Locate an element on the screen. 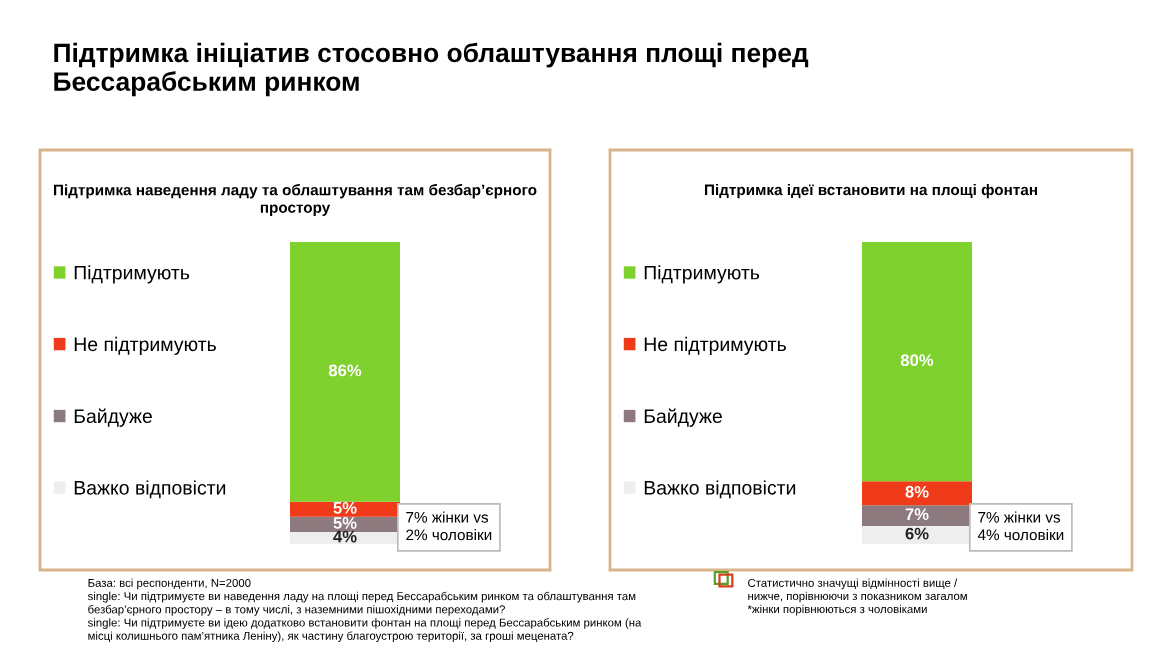 This screenshot has width=1168, height=656. data-label: 80% is located at coordinates (917, 360).